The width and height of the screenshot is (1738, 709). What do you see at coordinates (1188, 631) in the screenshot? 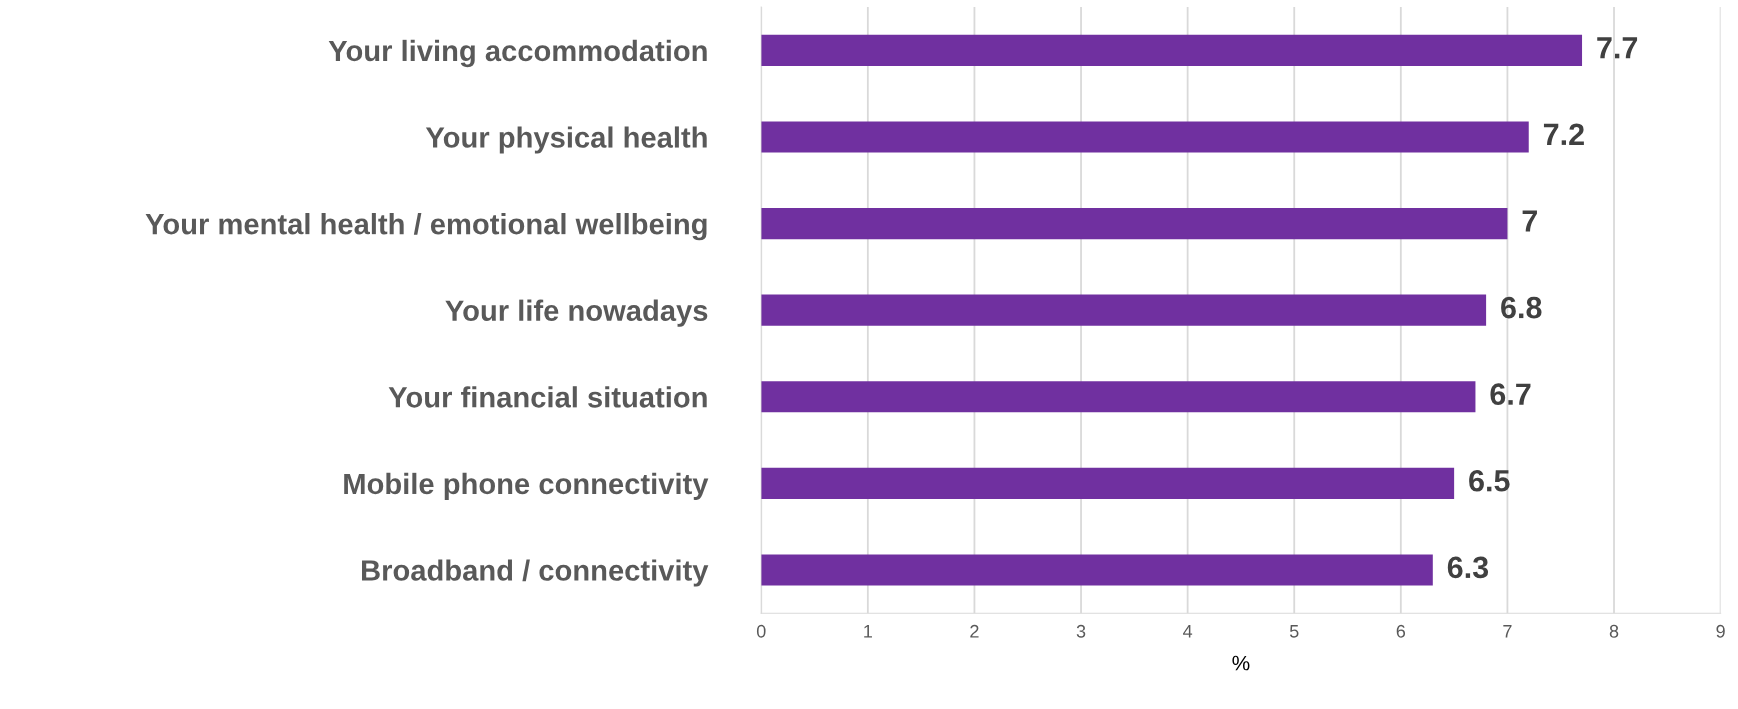
I see `x-tick-label: 4` at bounding box center [1188, 631].